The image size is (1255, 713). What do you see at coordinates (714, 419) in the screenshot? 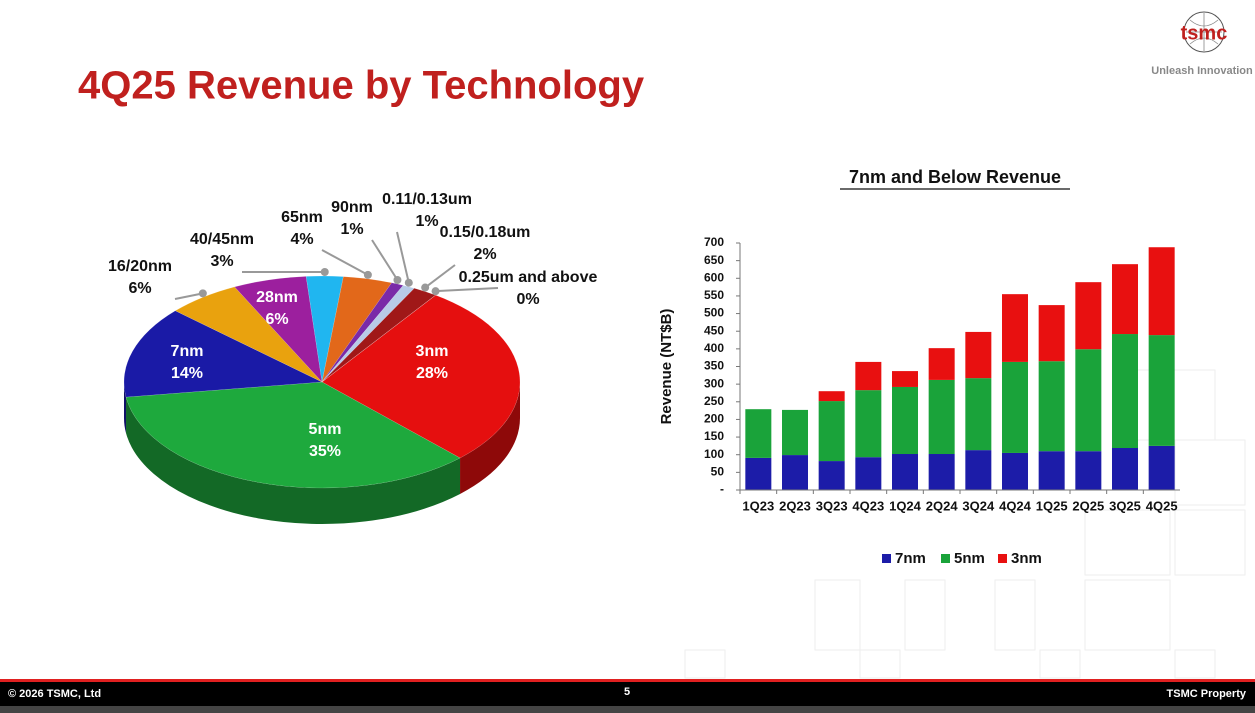
I see `y-tick-label: 200` at bounding box center [714, 419].